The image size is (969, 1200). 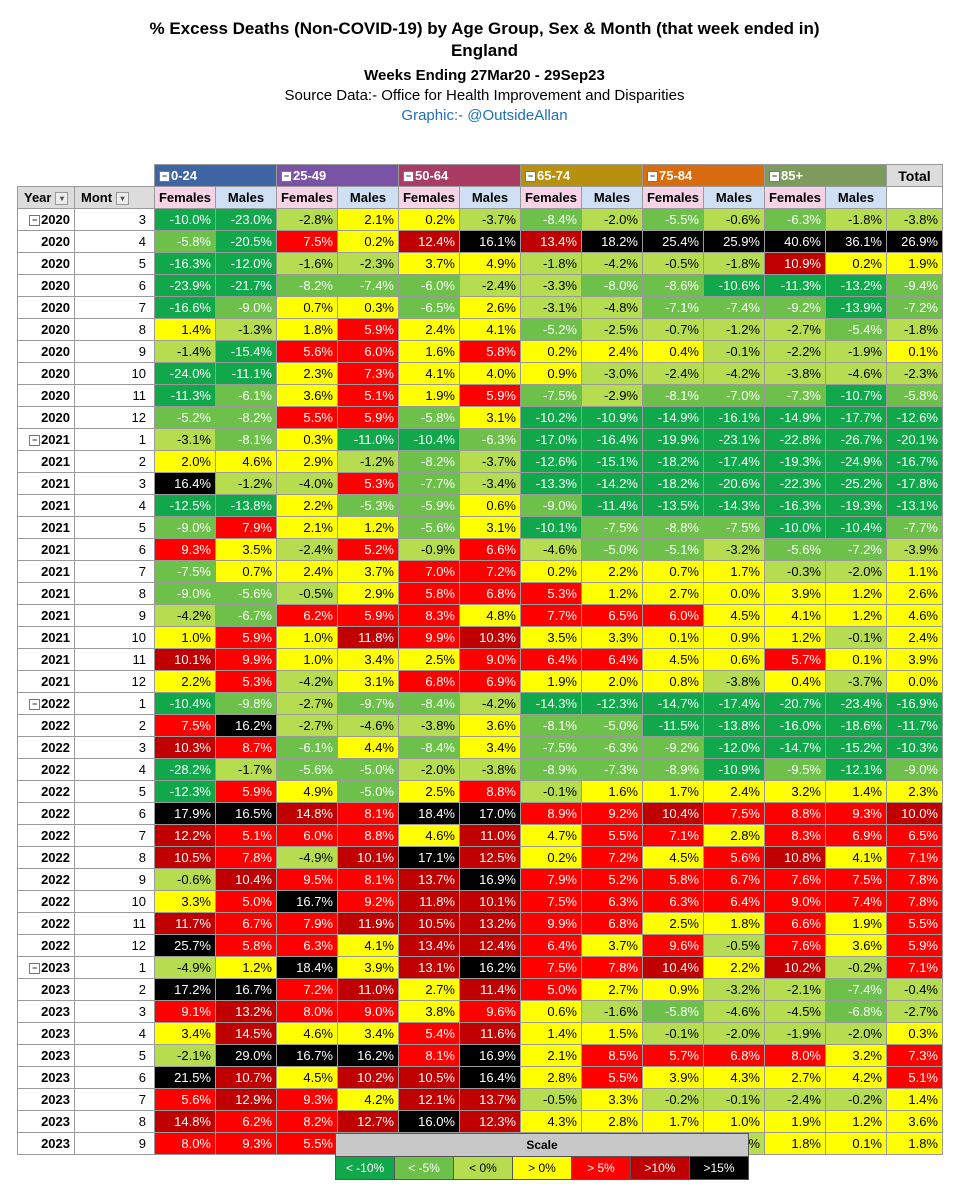 What do you see at coordinates (215, 175) in the screenshot?
I see `age-group-header: −0-24` at bounding box center [215, 175].